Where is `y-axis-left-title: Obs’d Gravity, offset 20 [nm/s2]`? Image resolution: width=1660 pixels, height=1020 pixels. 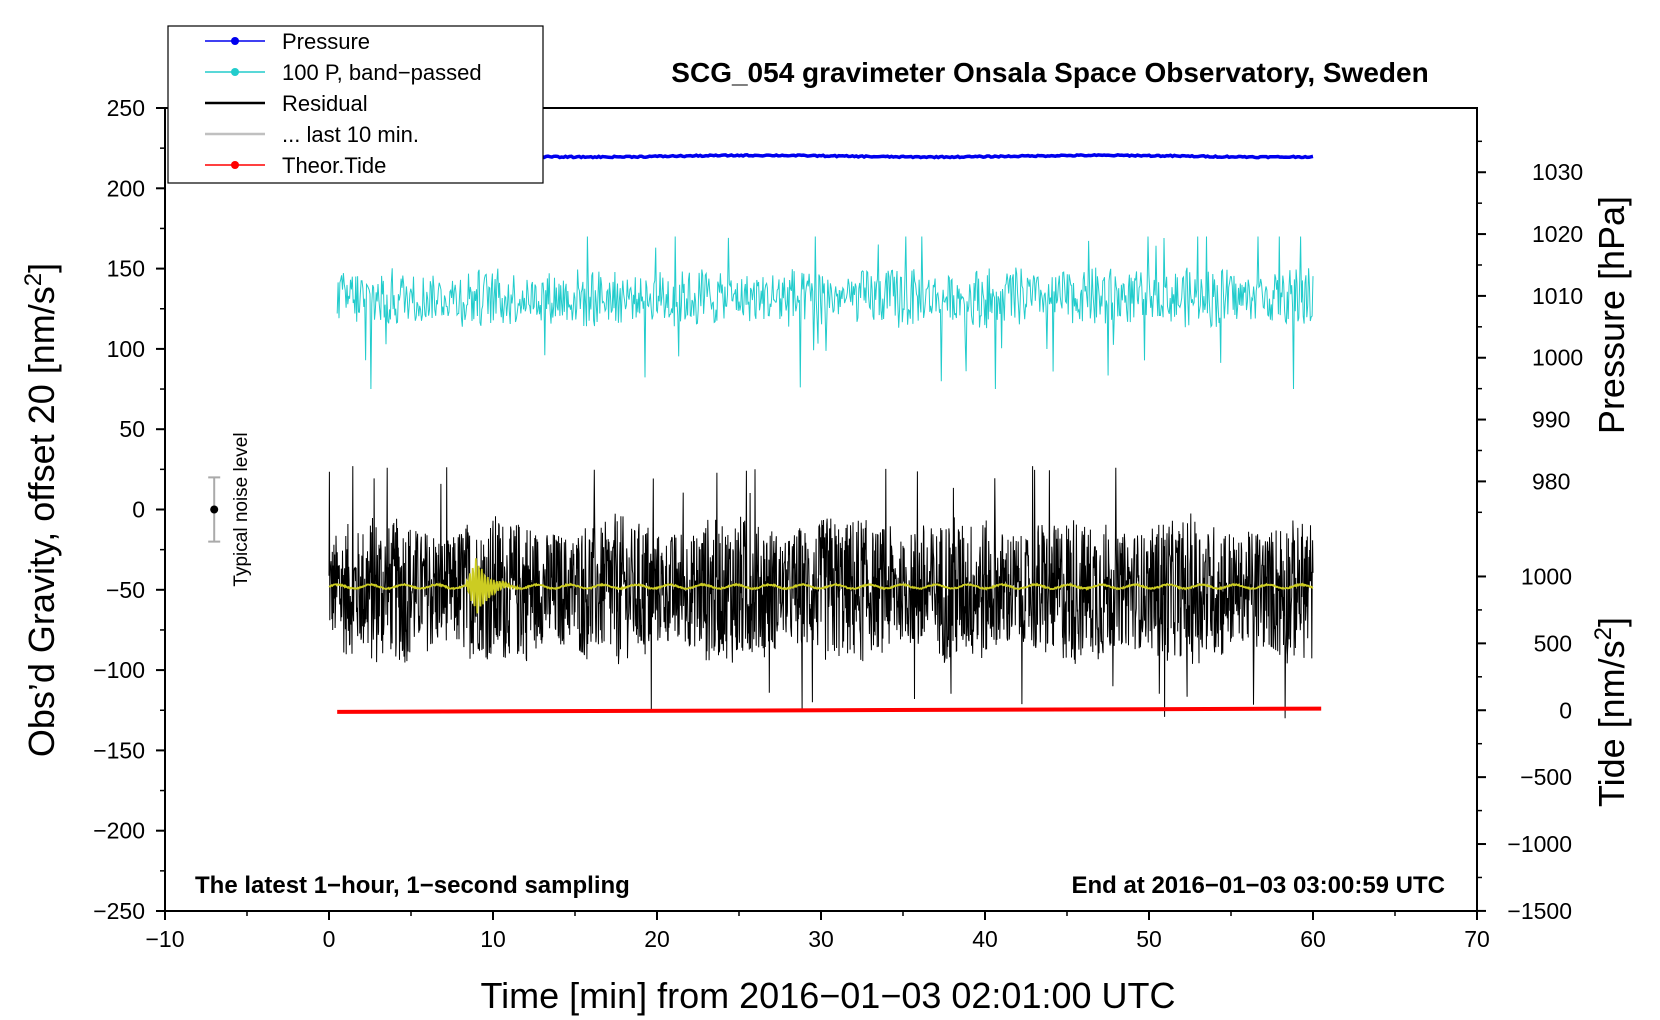 y-axis-left-title: Obs’d Gravity, offset 20 [nm/s2] is located at coordinates (41, 510).